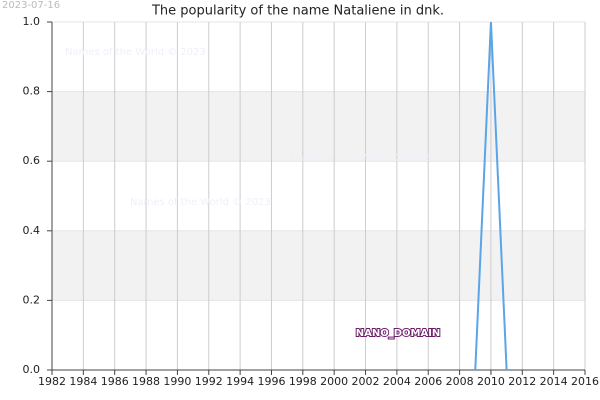 The height and width of the screenshot is (400, 600). Describe the element at coordinates (177, 381) in the screenshot. I see `x-tick-label: 1990` at that location.